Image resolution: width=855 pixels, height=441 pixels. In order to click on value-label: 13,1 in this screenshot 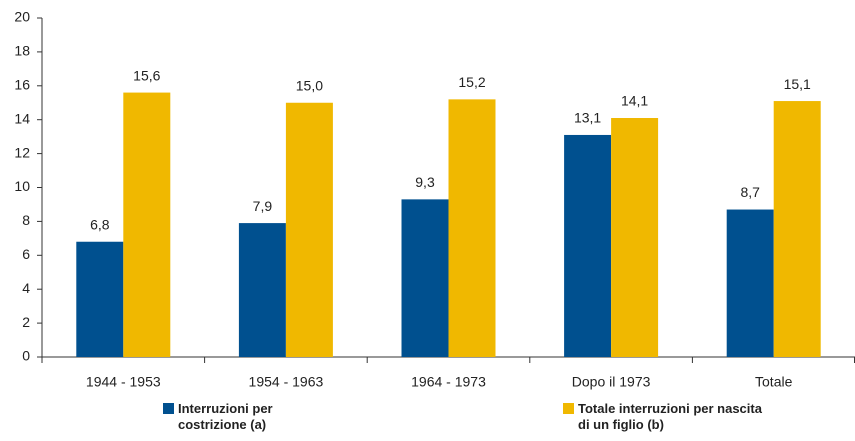, I will do `click(587, 118)`.